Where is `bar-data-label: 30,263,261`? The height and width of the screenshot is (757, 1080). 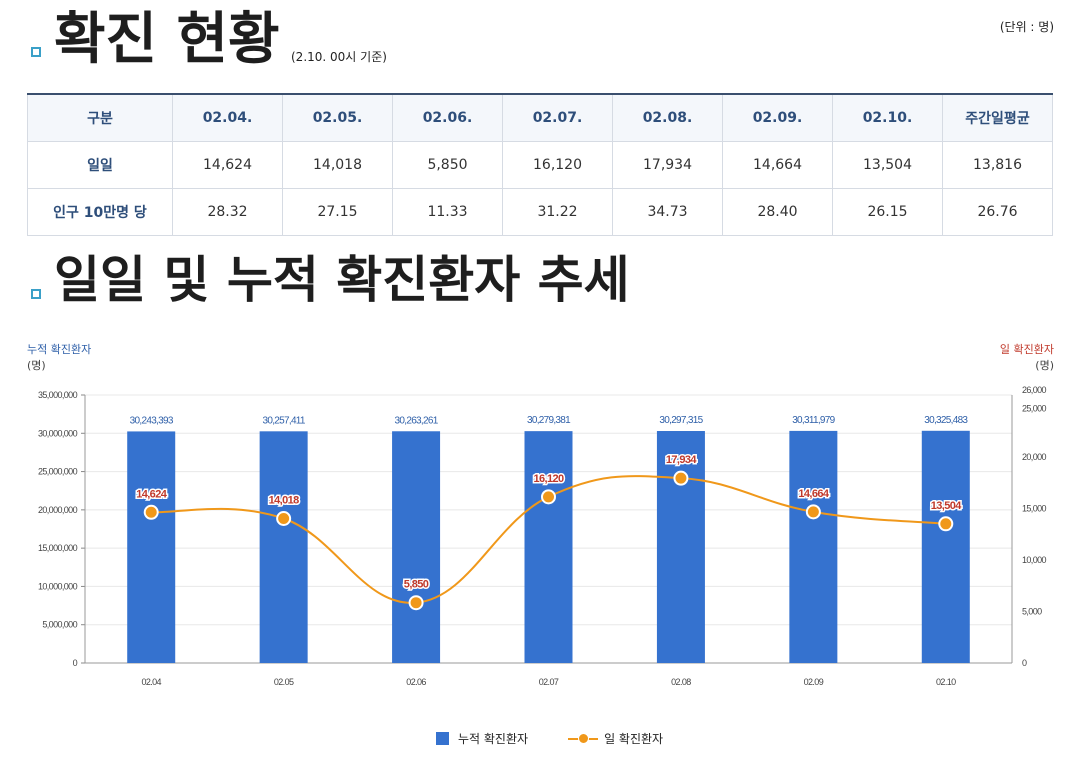
bar-data-label: 30,263,261 is located at coordinates (417, 420).